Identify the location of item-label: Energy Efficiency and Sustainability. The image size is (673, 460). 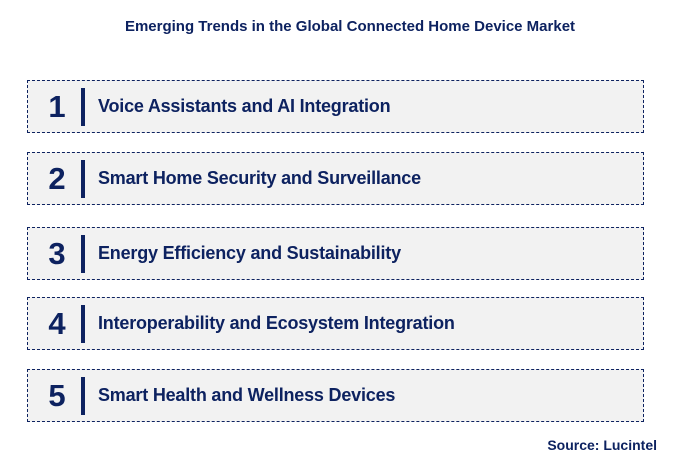
(249, 253).